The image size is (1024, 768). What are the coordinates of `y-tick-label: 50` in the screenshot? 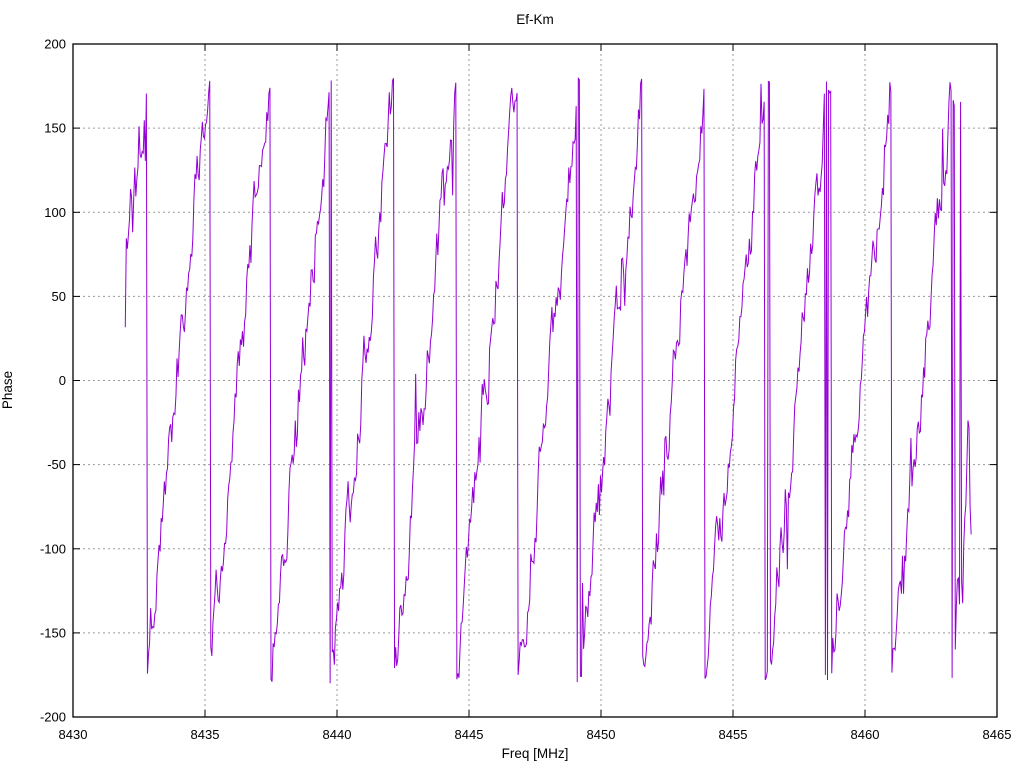 It's located at (59, 296).